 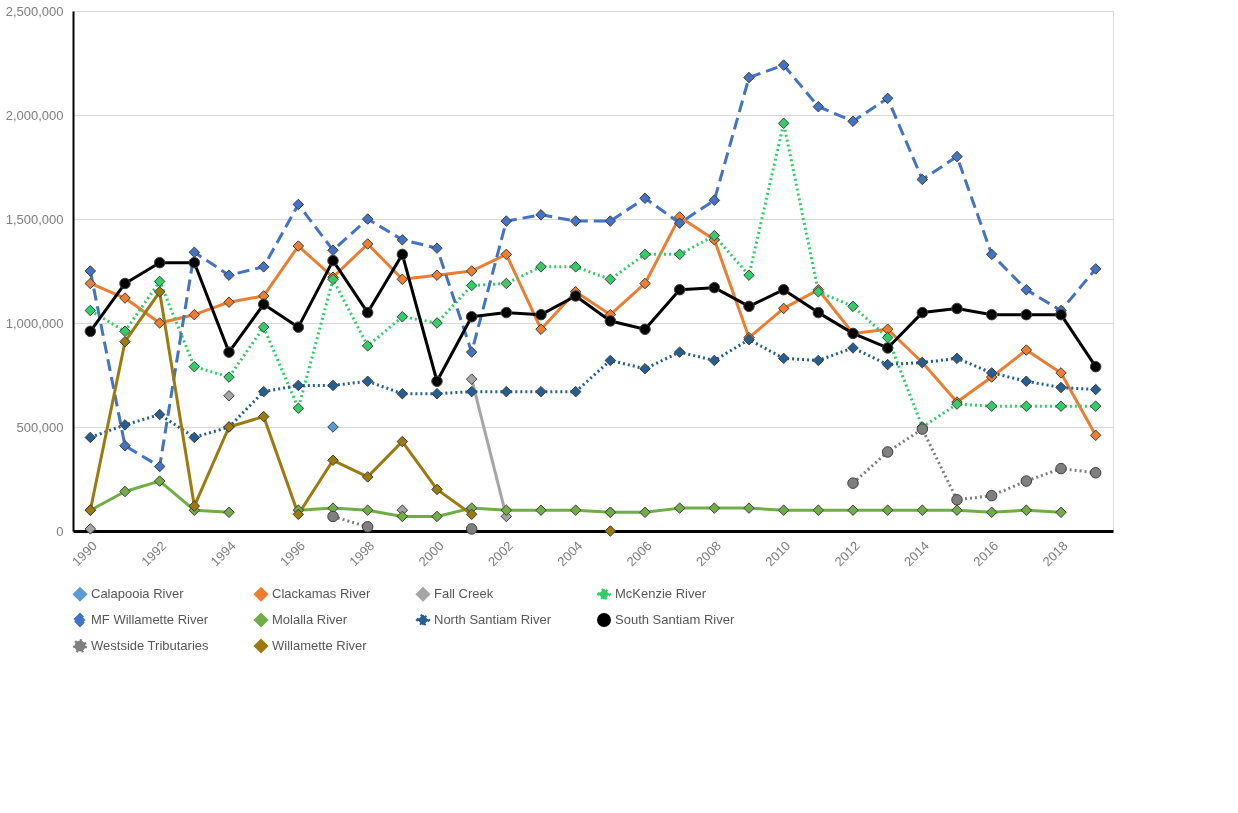 What do you see at coordinates (310, 619) in the screenshot?
I see `legend-label: Molalla River` at bounding box center [310, 619].